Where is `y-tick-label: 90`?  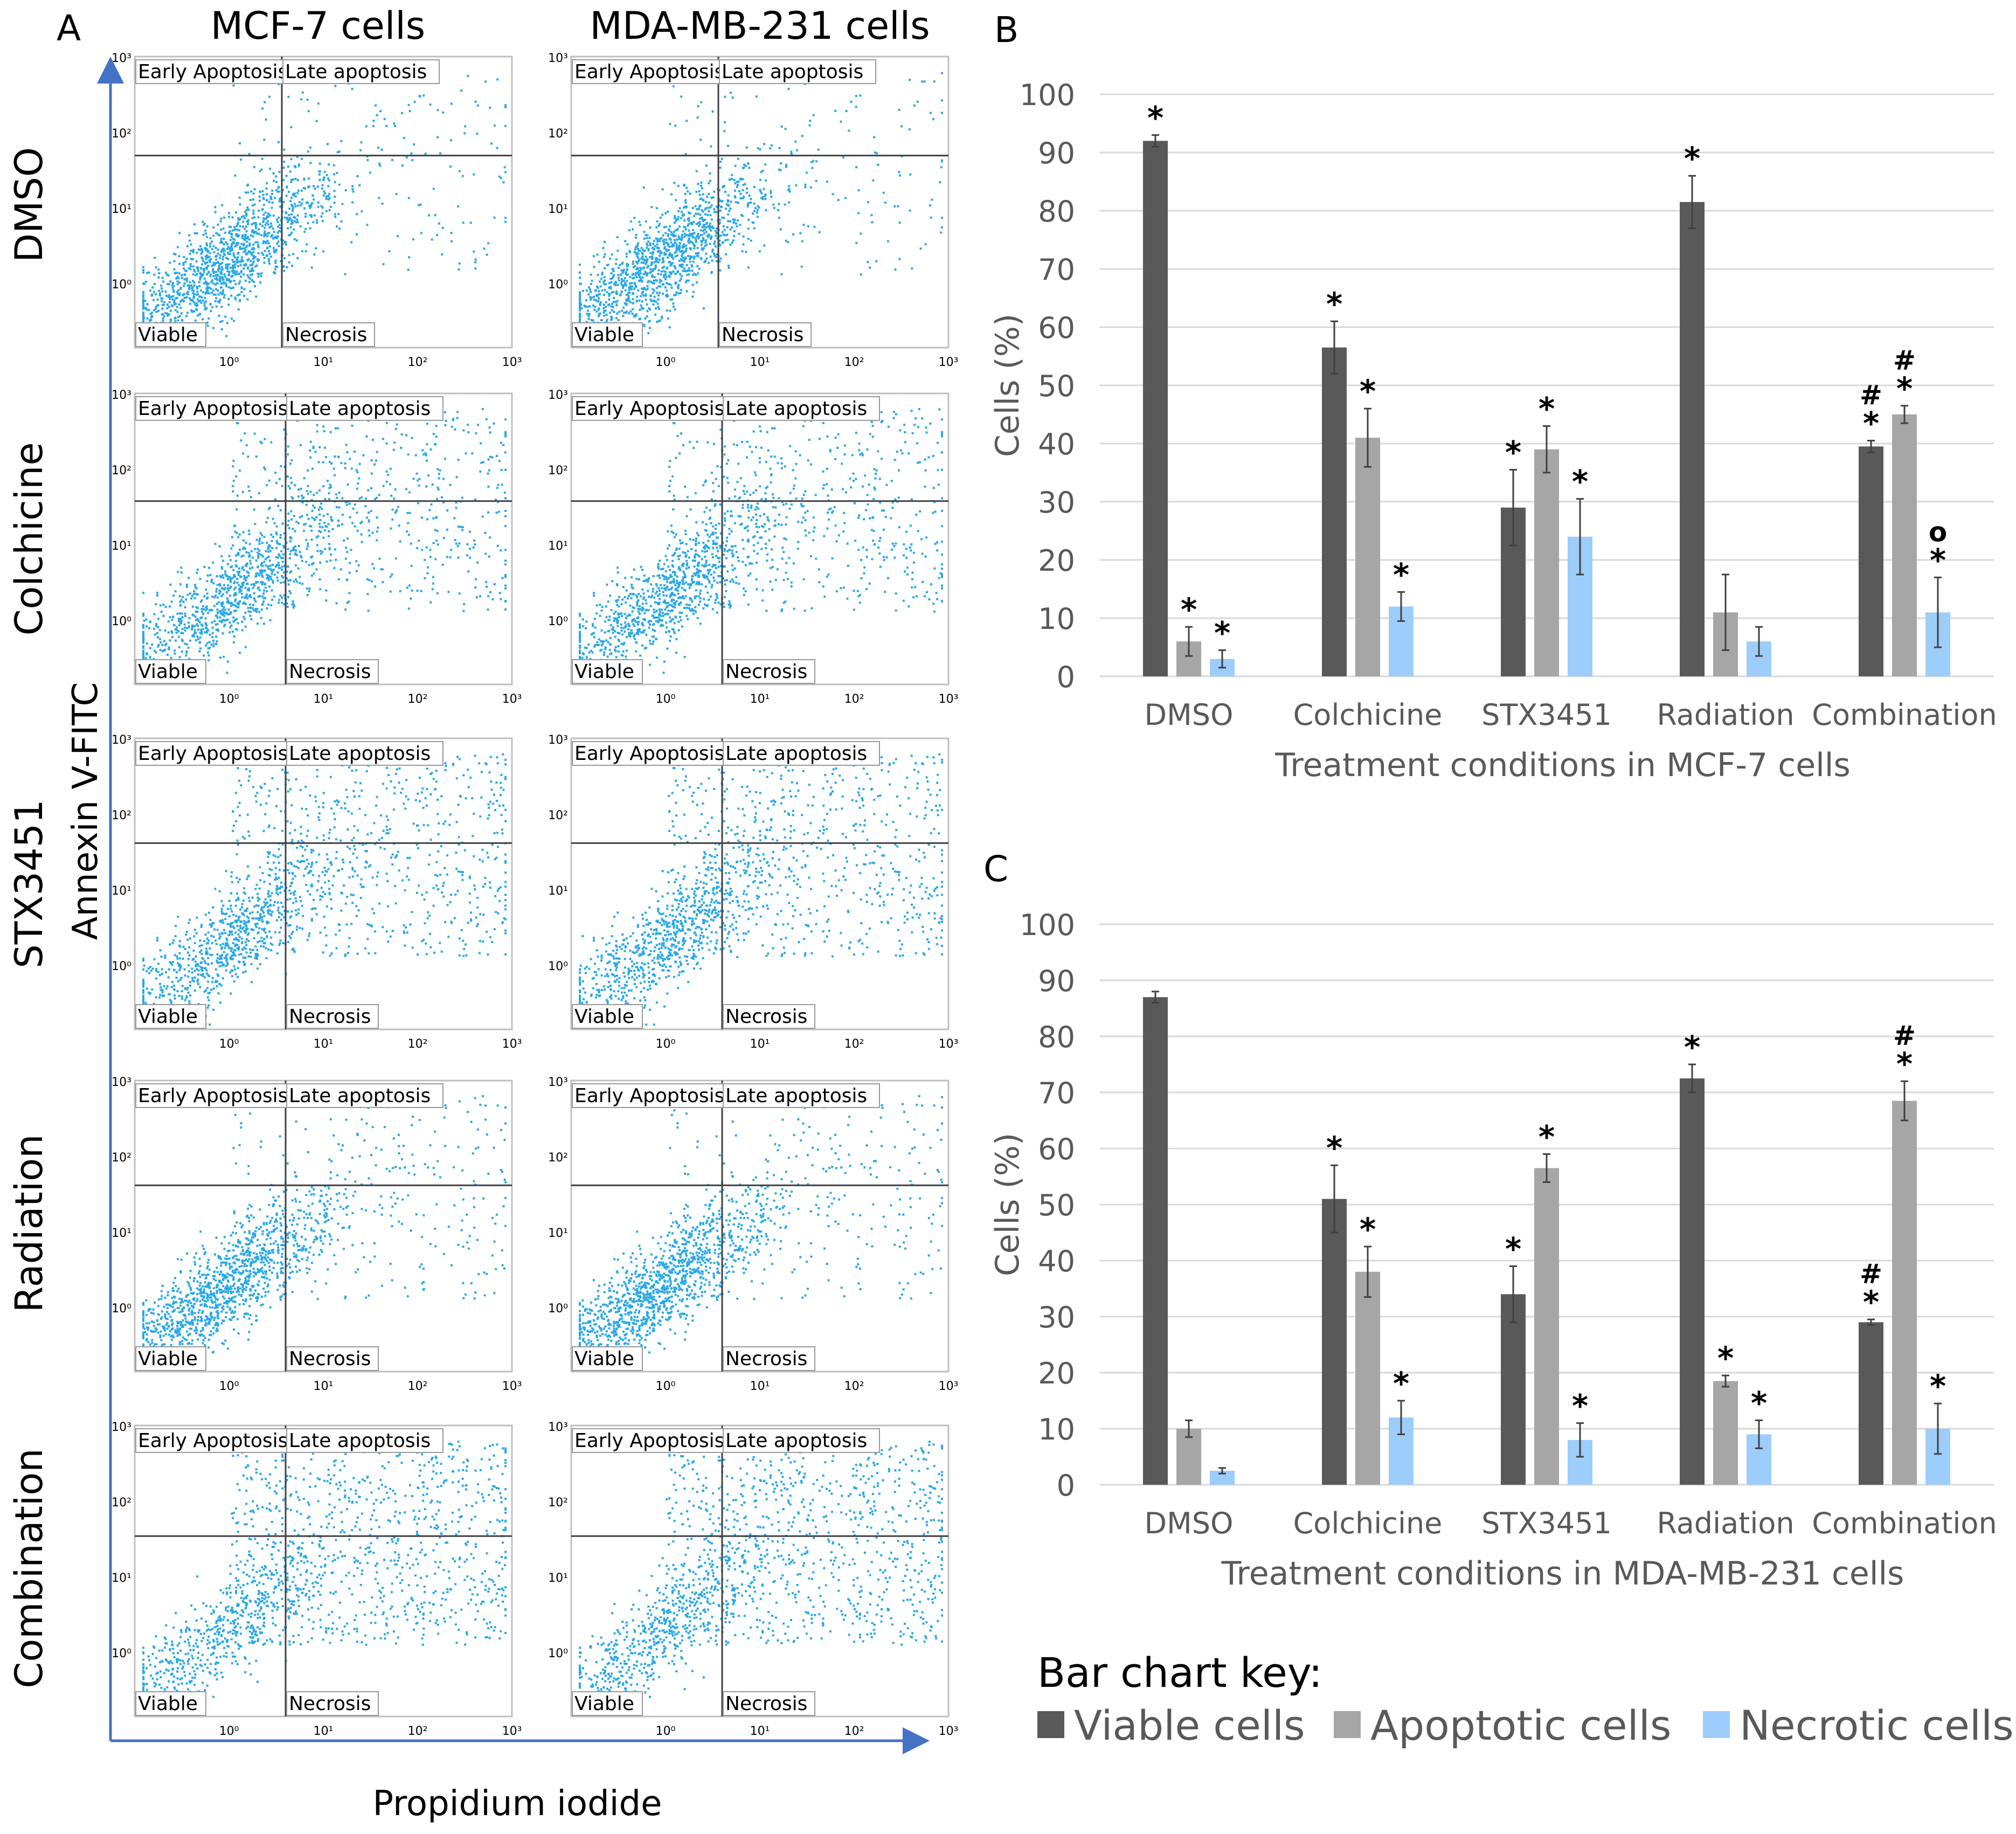
y-tick-label: 90 is located at coordinates (1056, 153).